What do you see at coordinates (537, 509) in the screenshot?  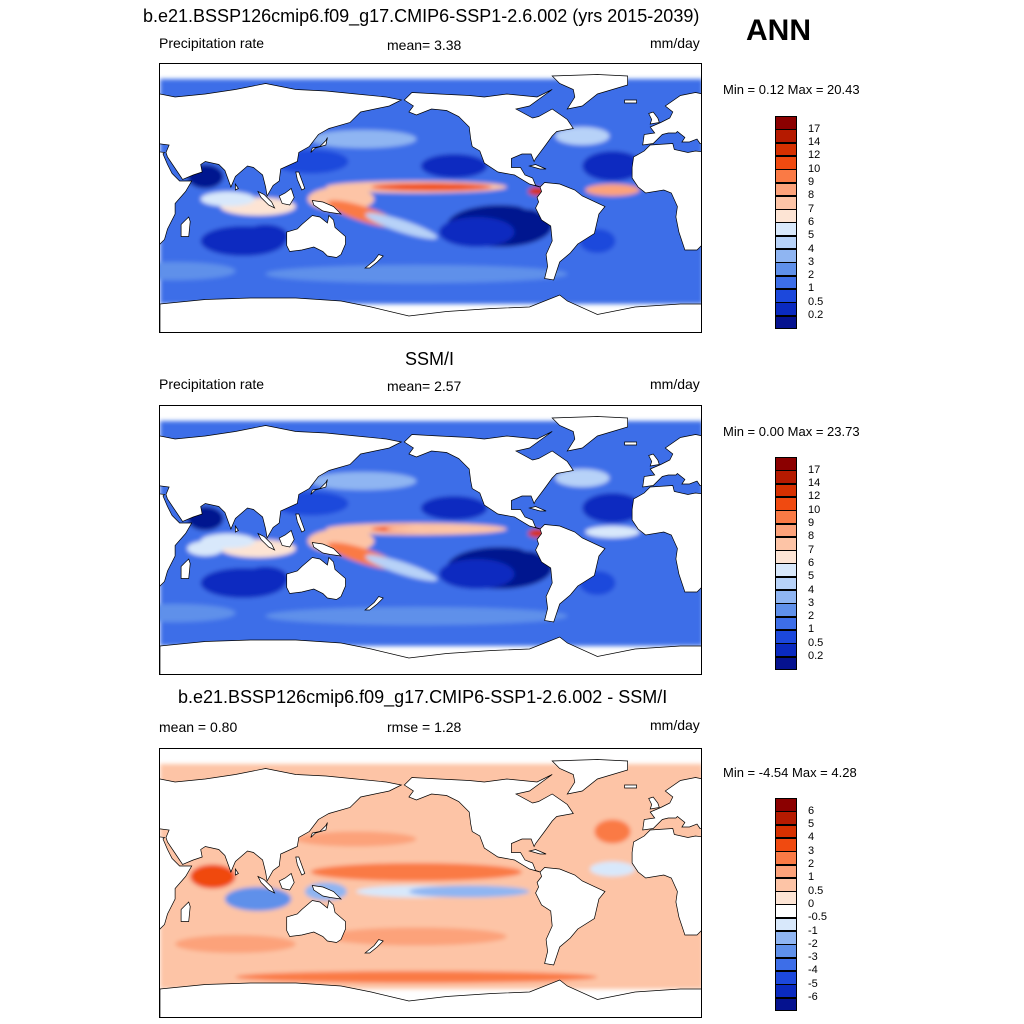 I see `cuba-island` at bounding box center [537, 509].